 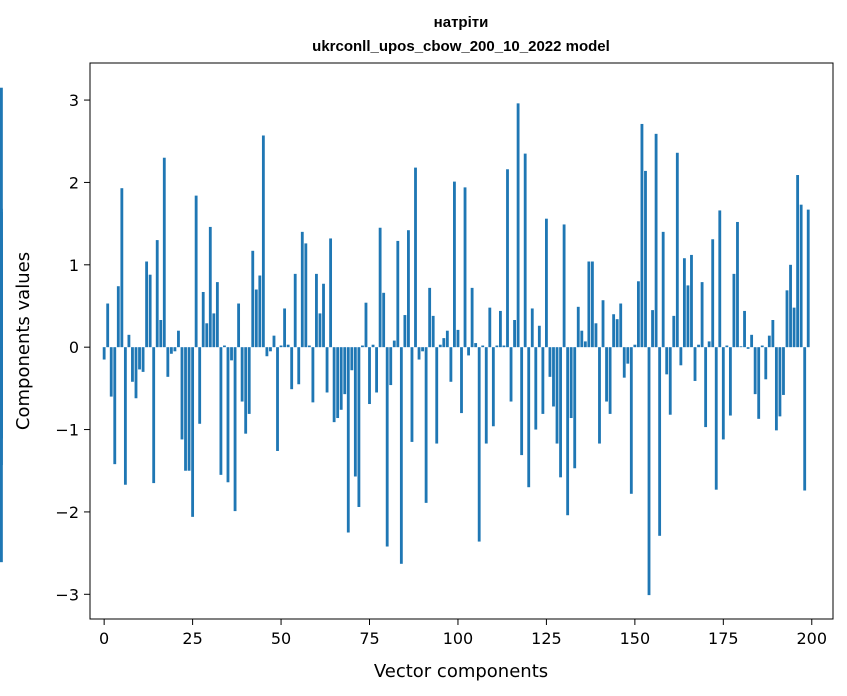 I want to click on y-axis-ticks: −3 −2 −1 0 1 2 3, so click(x=72, y=347).